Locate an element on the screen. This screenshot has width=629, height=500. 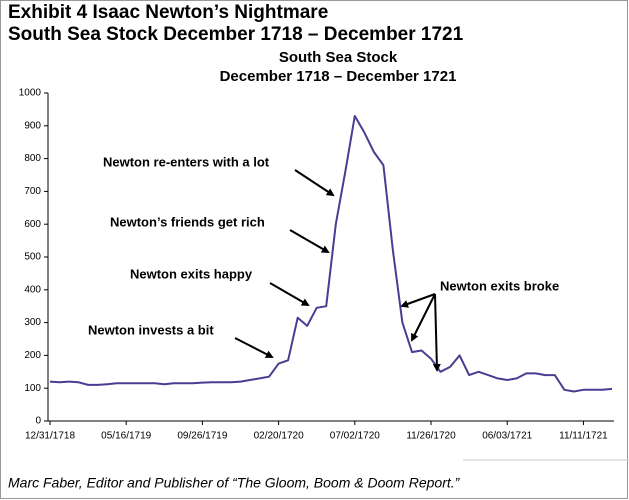
annotation: Newton’s friends get rich is located at coordinates (187, 221).